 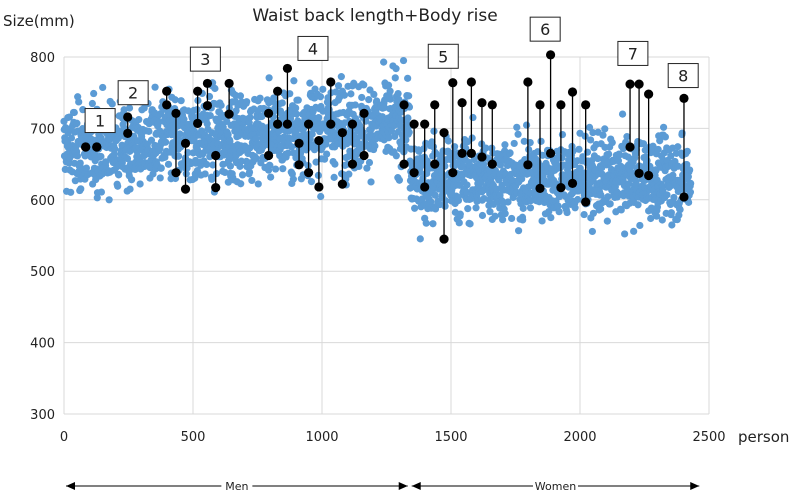 What do you see at coordinates (313, 48) in the screenshot?
I see `annotation-label: 4` at bounding box center [313, 48].